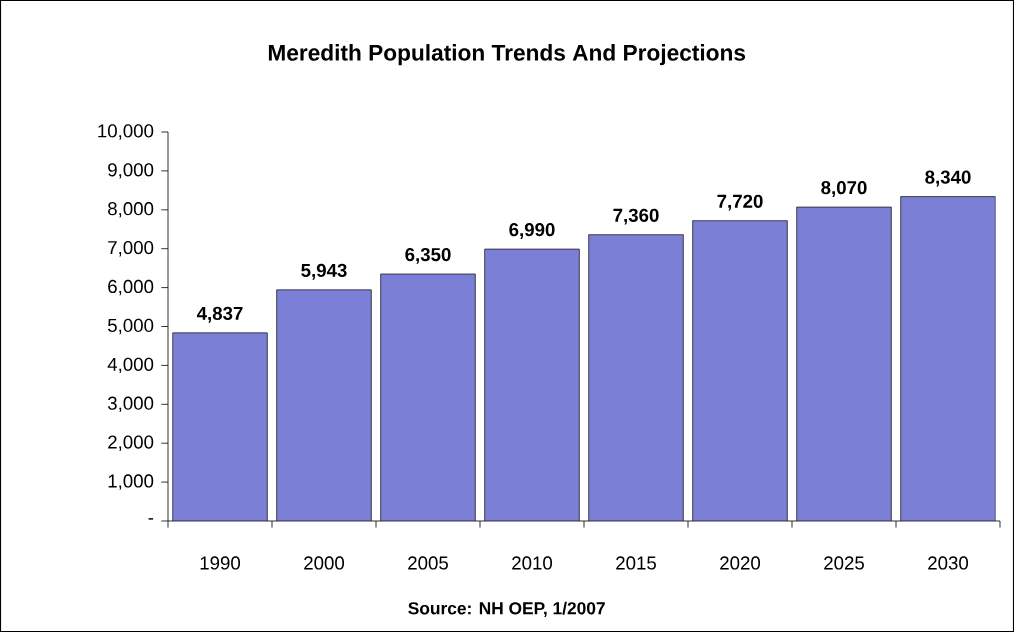 This screenshot has width=1014, height=632. I want to click on y-tick-label: 5,000, so click(131, 326).